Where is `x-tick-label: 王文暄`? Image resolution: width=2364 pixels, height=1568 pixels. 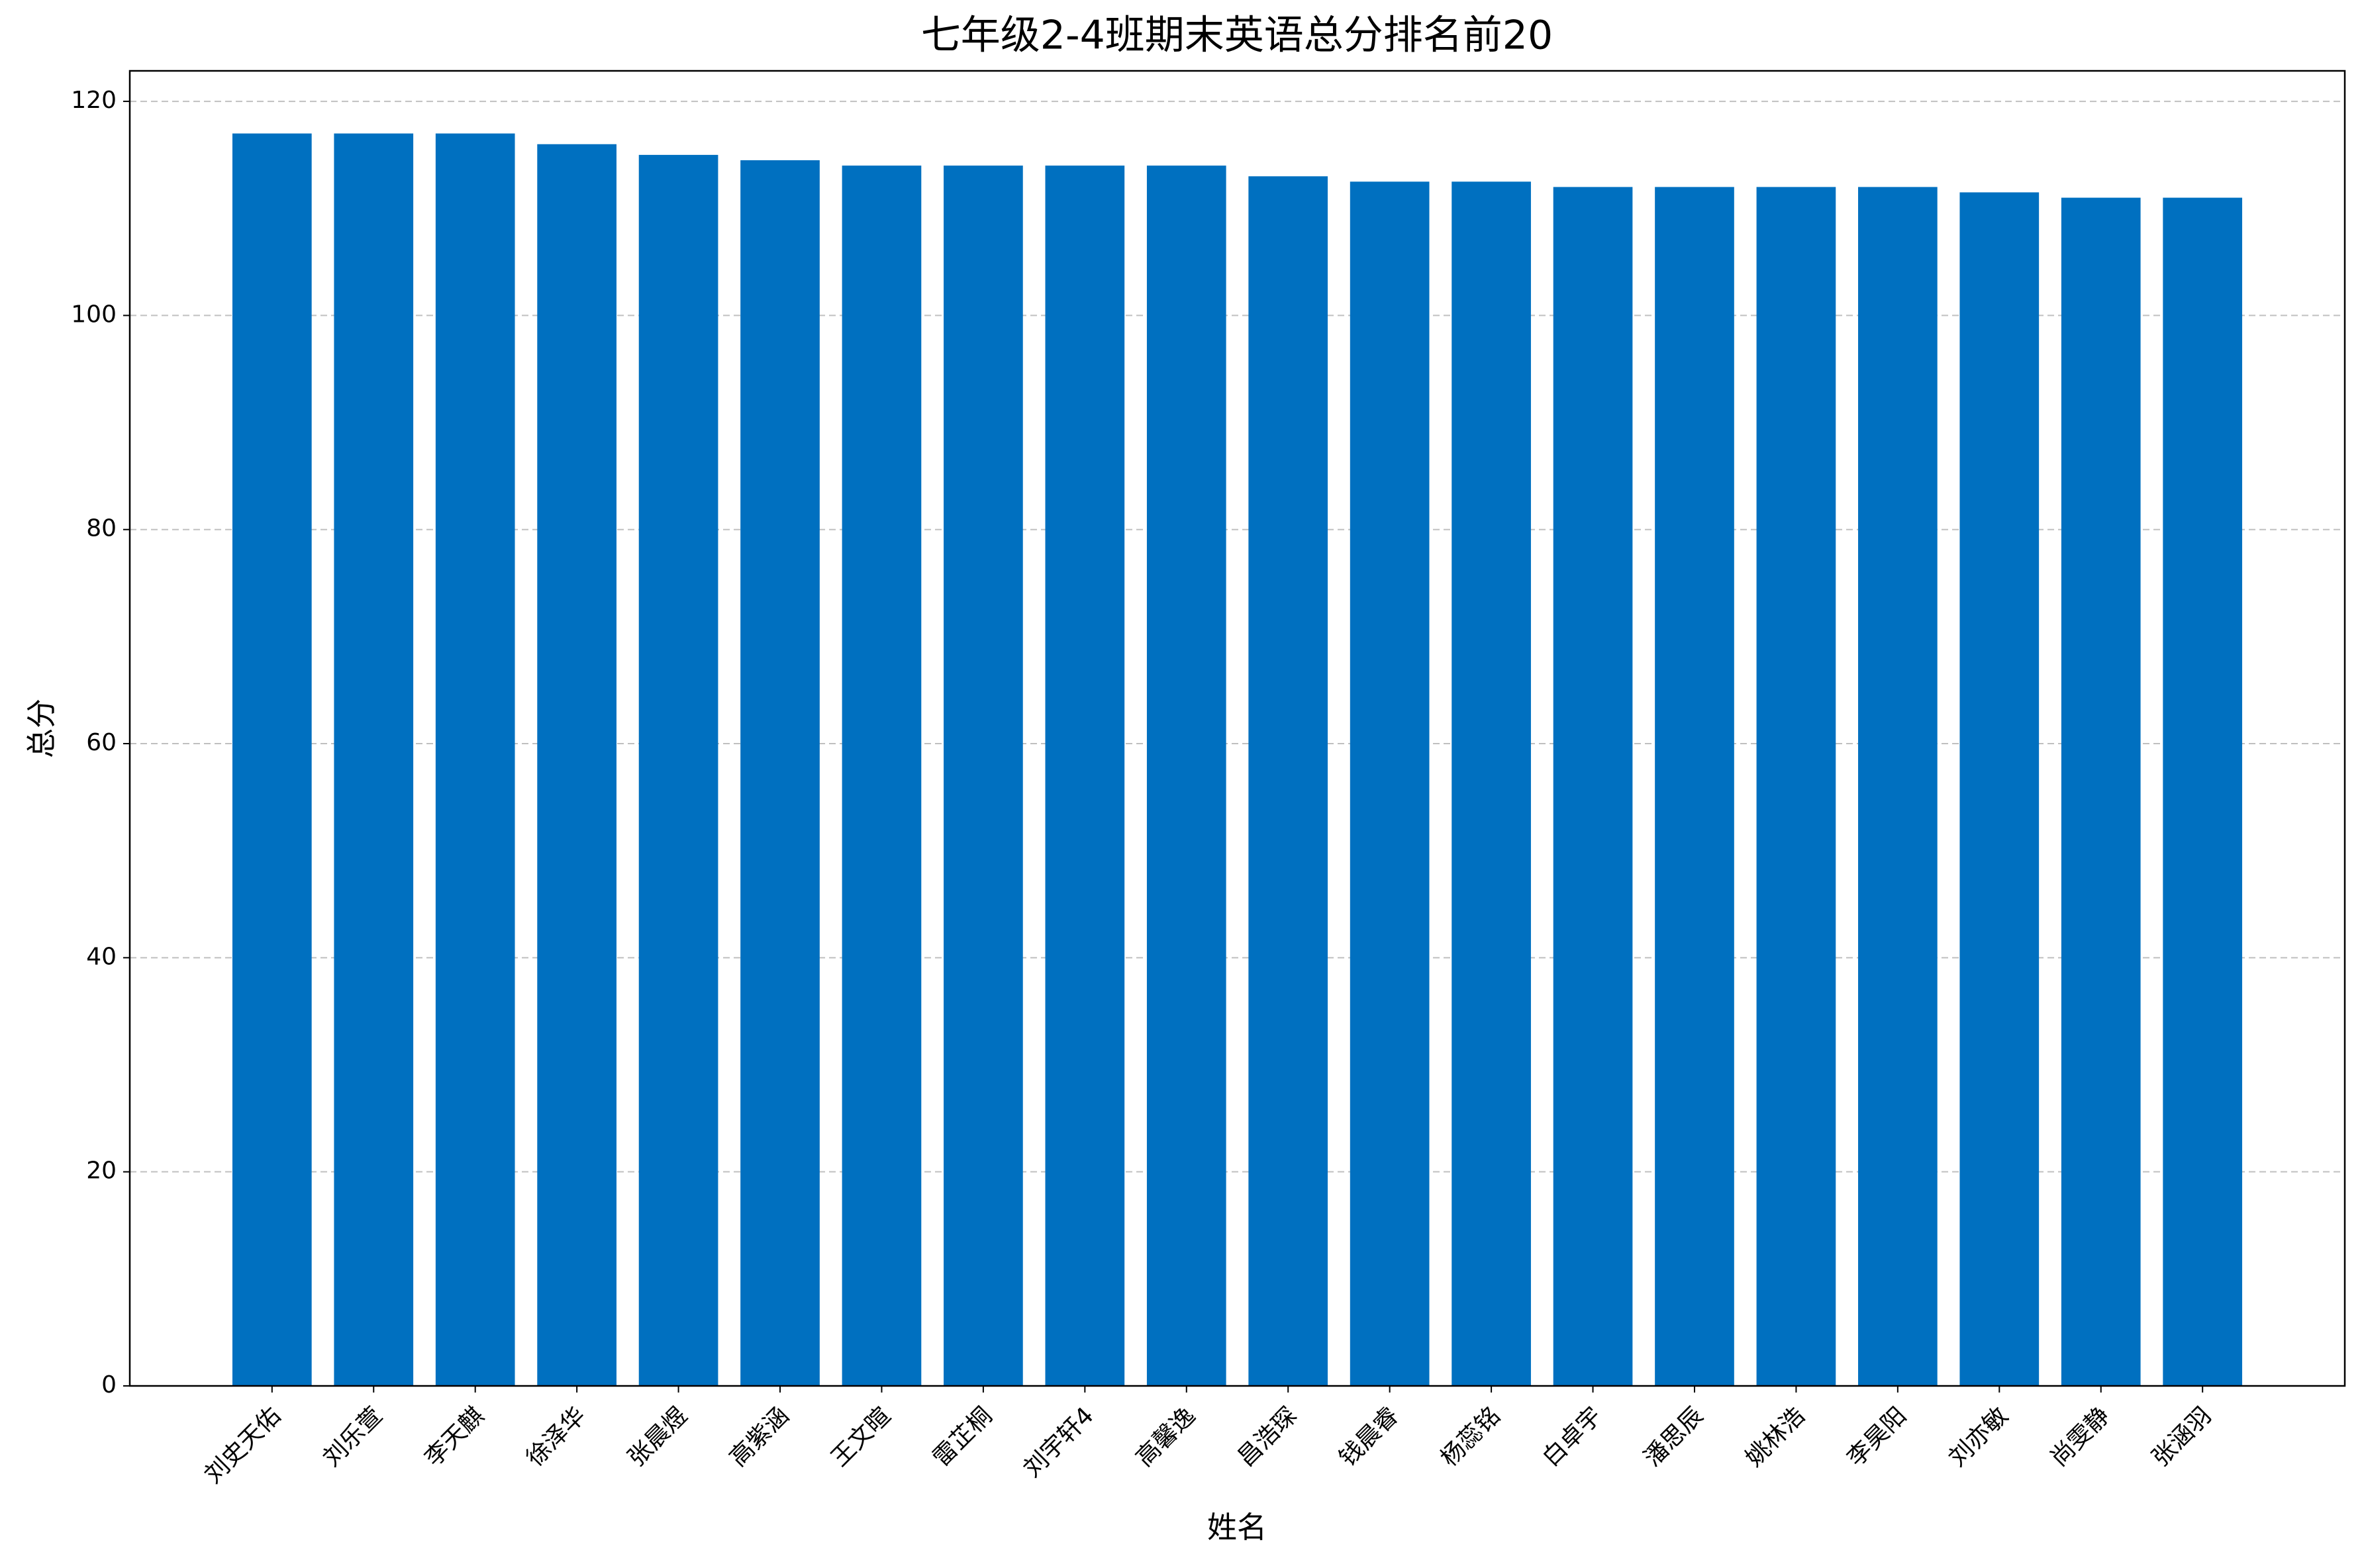 x-tick-label: 王文暄 is located at coordinates (861, 1436).